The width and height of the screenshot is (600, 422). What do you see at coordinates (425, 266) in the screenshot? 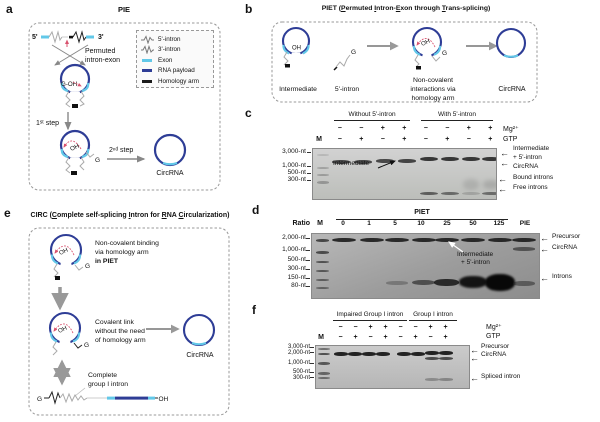
I see `gel-image-d` at bounding box center [425, 266].